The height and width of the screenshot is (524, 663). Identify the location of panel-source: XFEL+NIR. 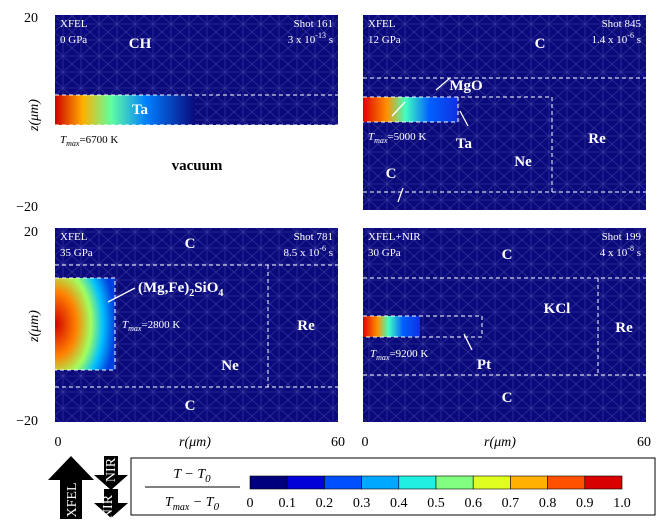
(394, 237).